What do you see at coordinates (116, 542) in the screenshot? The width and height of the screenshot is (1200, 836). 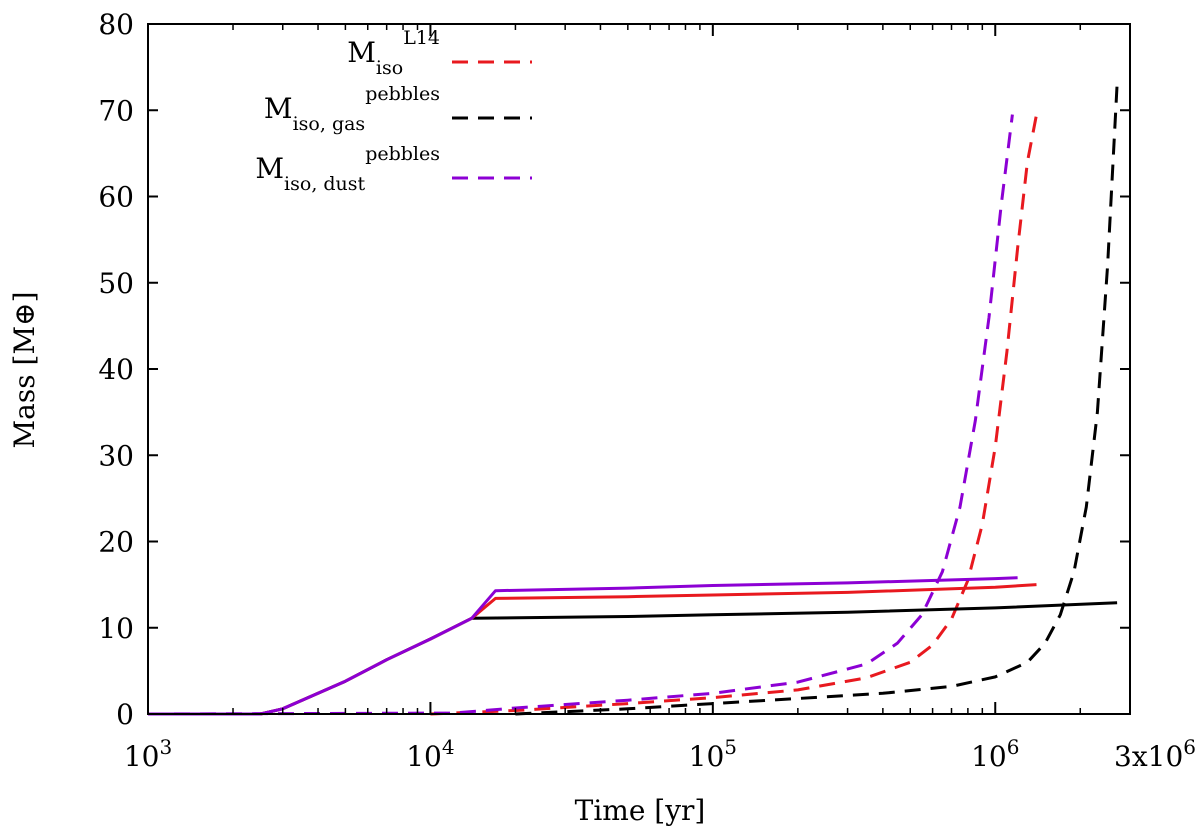 I see `y-tick-label: 20` at bounding box center [116, 542].